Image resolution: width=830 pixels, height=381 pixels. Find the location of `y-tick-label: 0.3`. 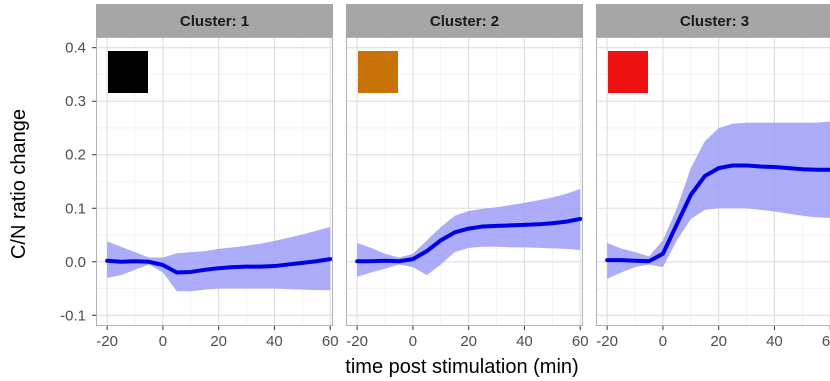

y-tick-label: 0.3 is located at coordinates (75, 101).